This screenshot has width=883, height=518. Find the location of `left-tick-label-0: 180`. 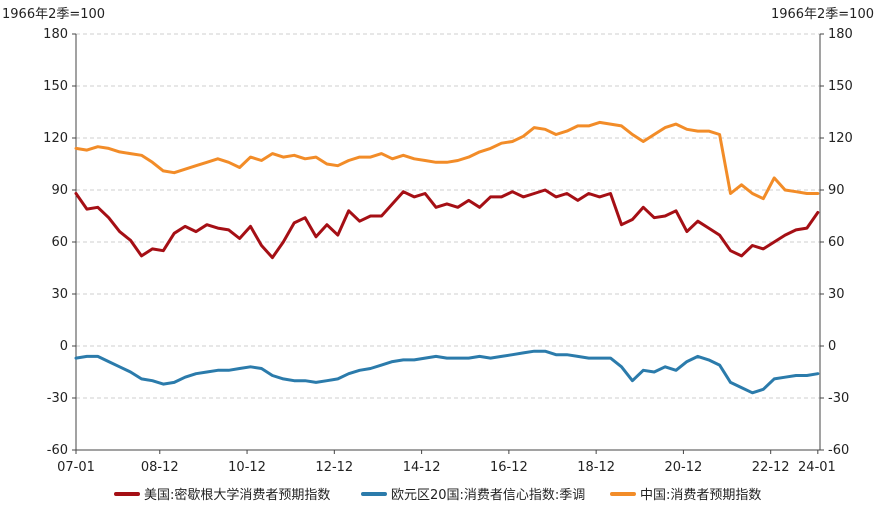

left-tick-label-0: 180 is located at coordinates (55, 34).